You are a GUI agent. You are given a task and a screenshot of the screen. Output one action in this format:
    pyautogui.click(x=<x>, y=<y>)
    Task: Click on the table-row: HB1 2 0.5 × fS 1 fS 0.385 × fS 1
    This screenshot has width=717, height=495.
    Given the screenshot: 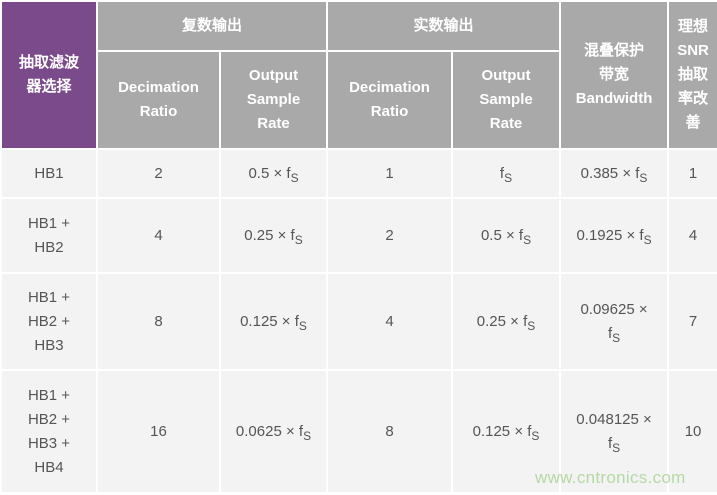 What is the action you would take?
    pyautogui.click(x=359, y=173)
    